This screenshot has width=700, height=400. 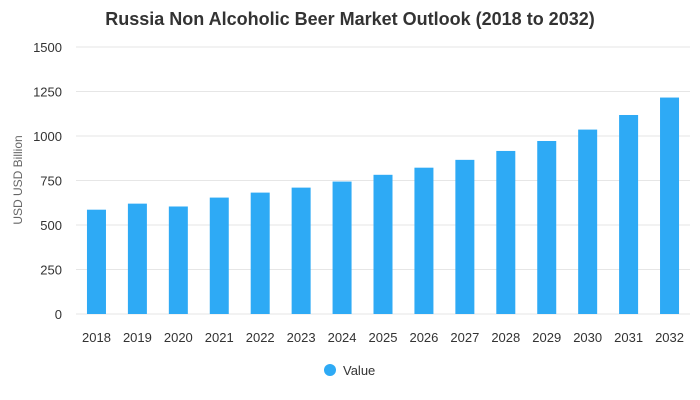 I want to click on bar-2023, so click(x=301, y=250).